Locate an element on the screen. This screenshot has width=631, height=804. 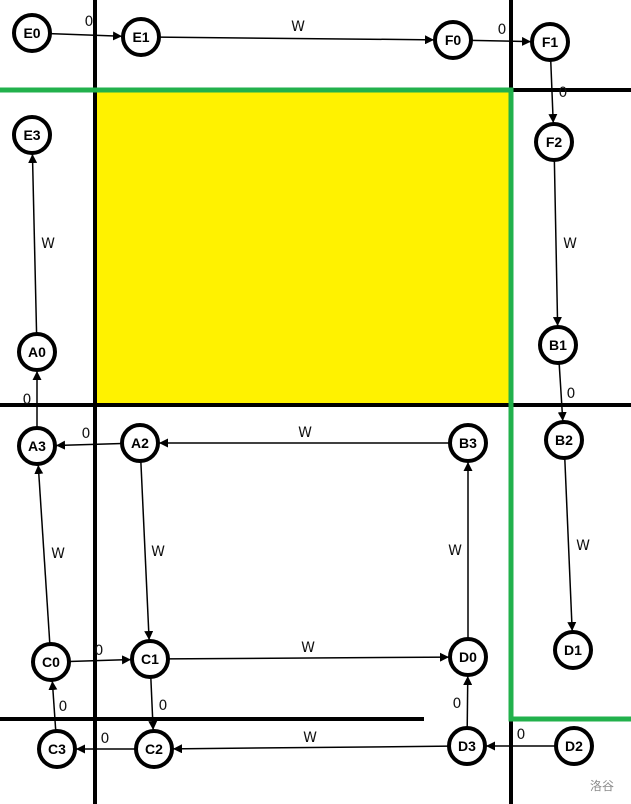
node-d3: D3 is located at coordinates (467, 746).